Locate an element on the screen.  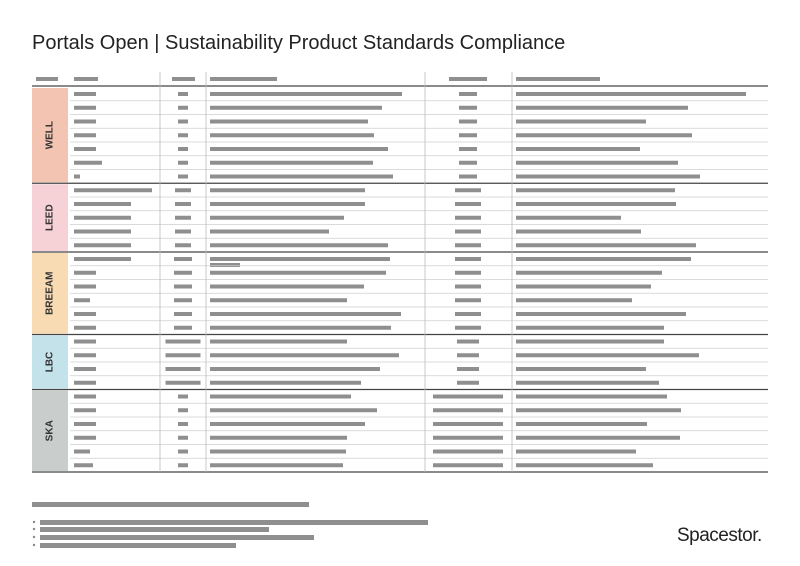
logo: Spacestor. is located at coordinates (719, 535).